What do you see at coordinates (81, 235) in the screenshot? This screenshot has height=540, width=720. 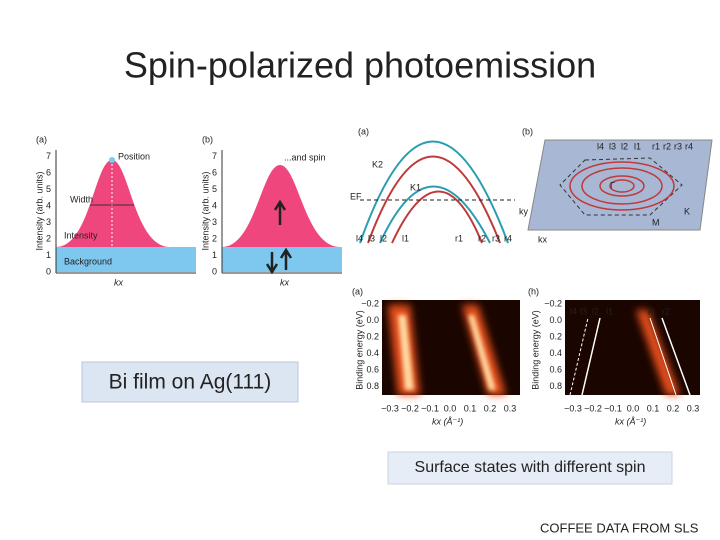 I see `label: Intensity` at bounding box center [81, 235].